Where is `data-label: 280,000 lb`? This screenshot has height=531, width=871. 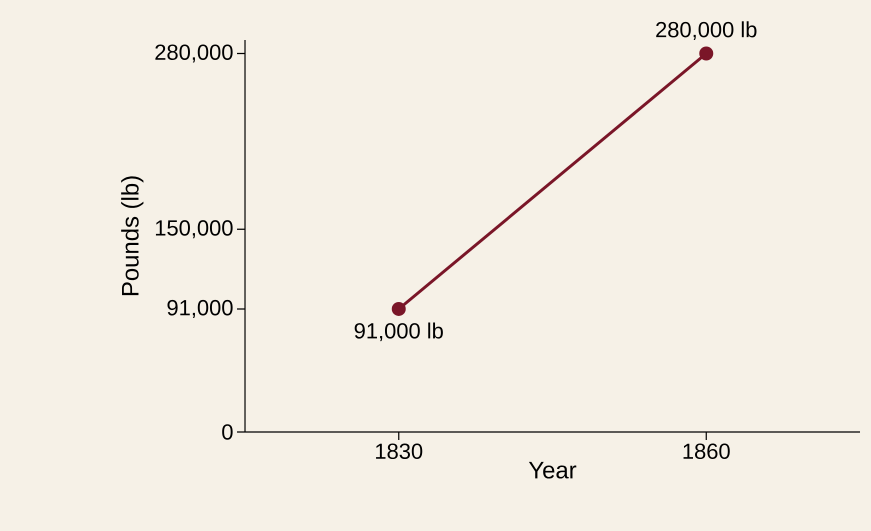
data-label: 280,000 lb is located at coordinates (706, 30).